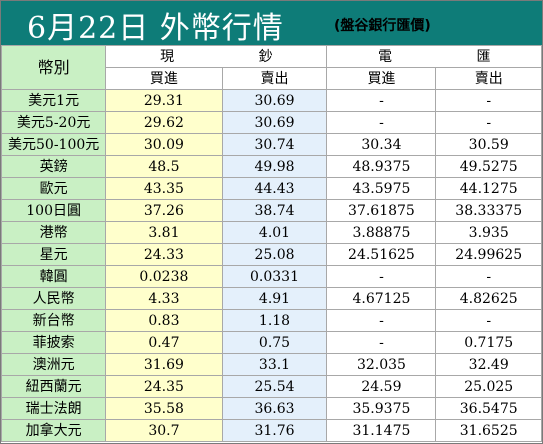  Describe the element at coordinates (274, 320) in the screenshot. I see `cash-sell-value: 1.18` at that location.